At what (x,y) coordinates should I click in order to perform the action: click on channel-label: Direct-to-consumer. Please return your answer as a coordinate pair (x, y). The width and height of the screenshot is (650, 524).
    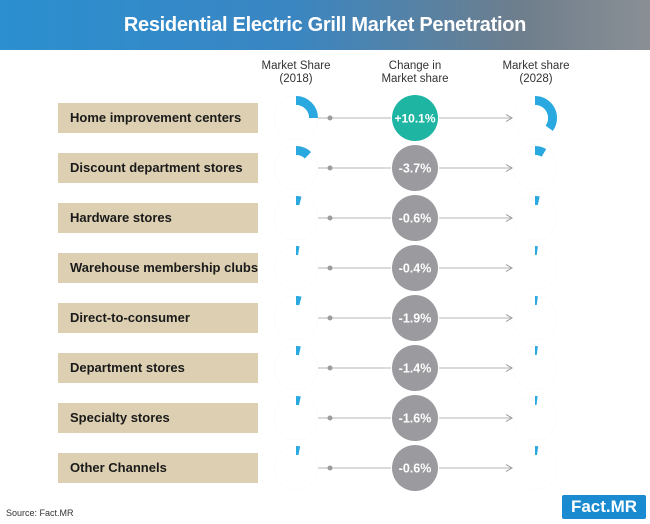
    Looking at the image, I should click on (158, 318).